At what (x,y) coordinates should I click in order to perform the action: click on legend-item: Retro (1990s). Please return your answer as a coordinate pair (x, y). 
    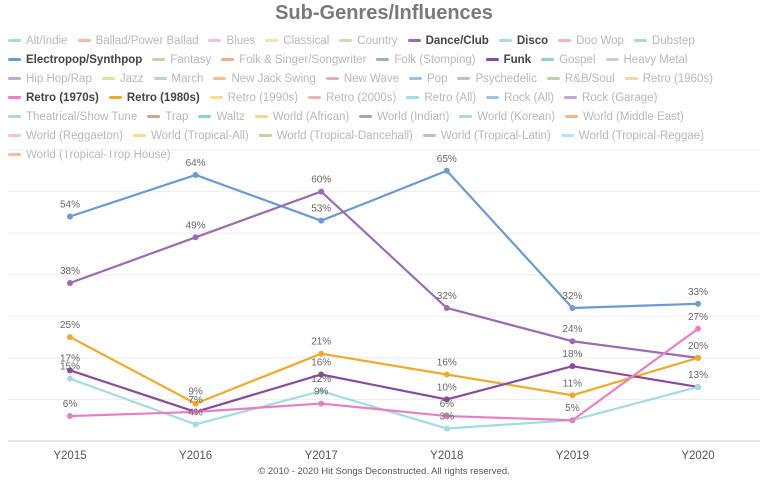
    Looking at the image, I should click on (253, 97).